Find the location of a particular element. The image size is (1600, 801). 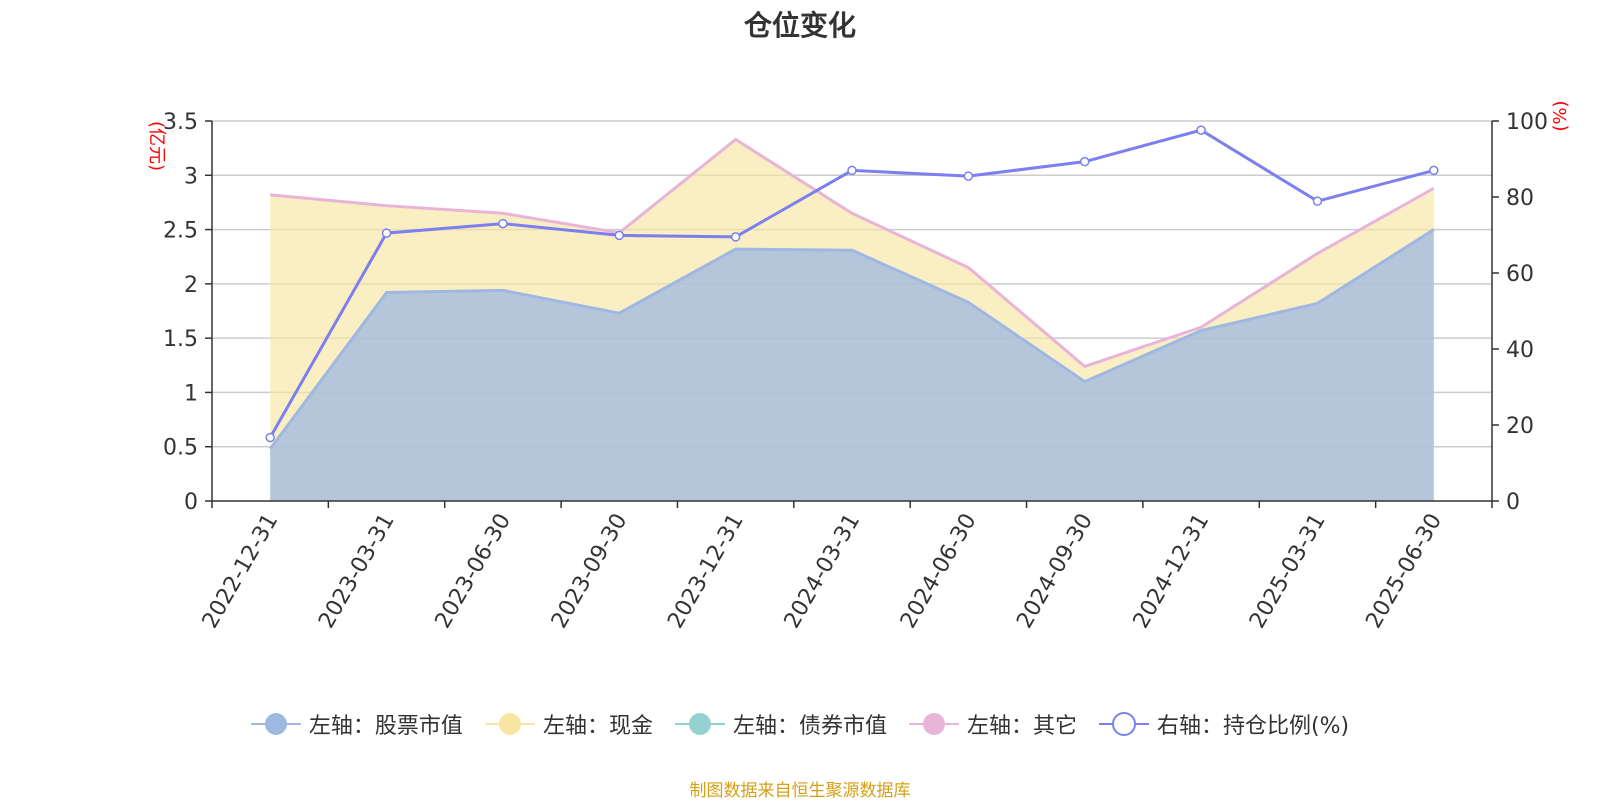

x-tick-label: 2025-03-31 is located at coordinates (1288, 571).